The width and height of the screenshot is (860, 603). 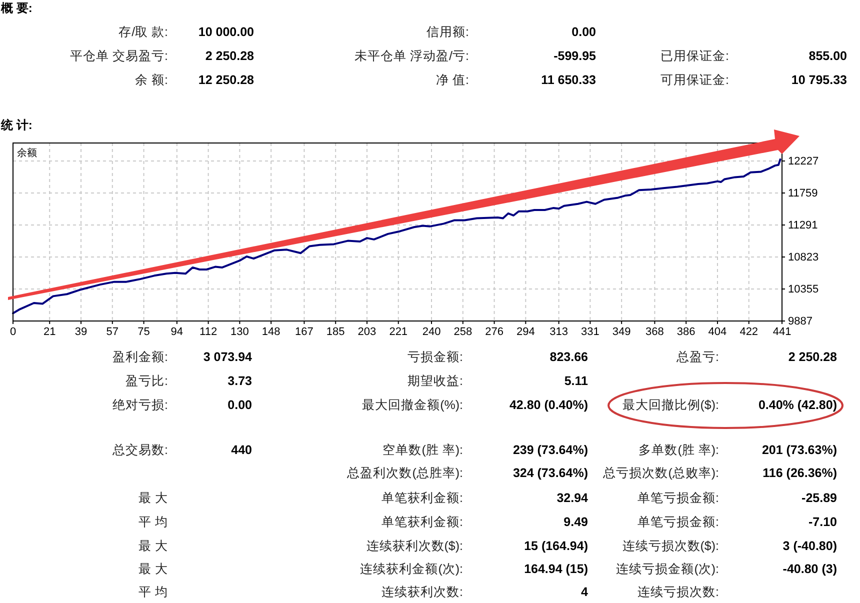 What do you see at coordinates (367, 332) in the screenshot?
I see `x-tick-label: 203` at bounding box center [367, 332].